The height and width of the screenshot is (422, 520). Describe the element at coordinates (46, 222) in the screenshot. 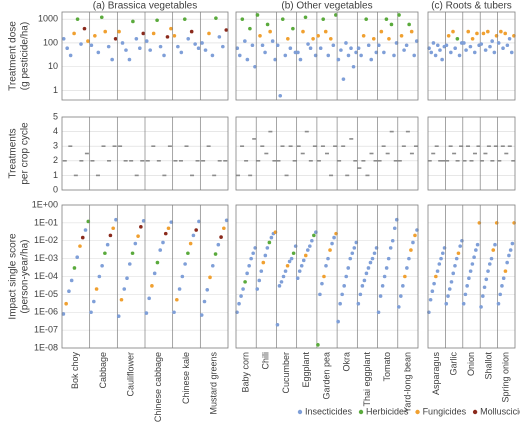

I see `y-tick-label: 1E-01` at that location.